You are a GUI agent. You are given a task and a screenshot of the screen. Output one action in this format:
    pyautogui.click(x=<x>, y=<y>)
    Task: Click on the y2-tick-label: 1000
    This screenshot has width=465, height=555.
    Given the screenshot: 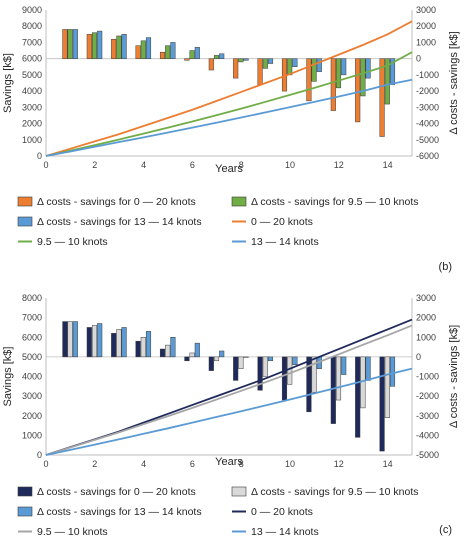 What is the action you would take?
    pyautogui.click(x=426, y=42)
    